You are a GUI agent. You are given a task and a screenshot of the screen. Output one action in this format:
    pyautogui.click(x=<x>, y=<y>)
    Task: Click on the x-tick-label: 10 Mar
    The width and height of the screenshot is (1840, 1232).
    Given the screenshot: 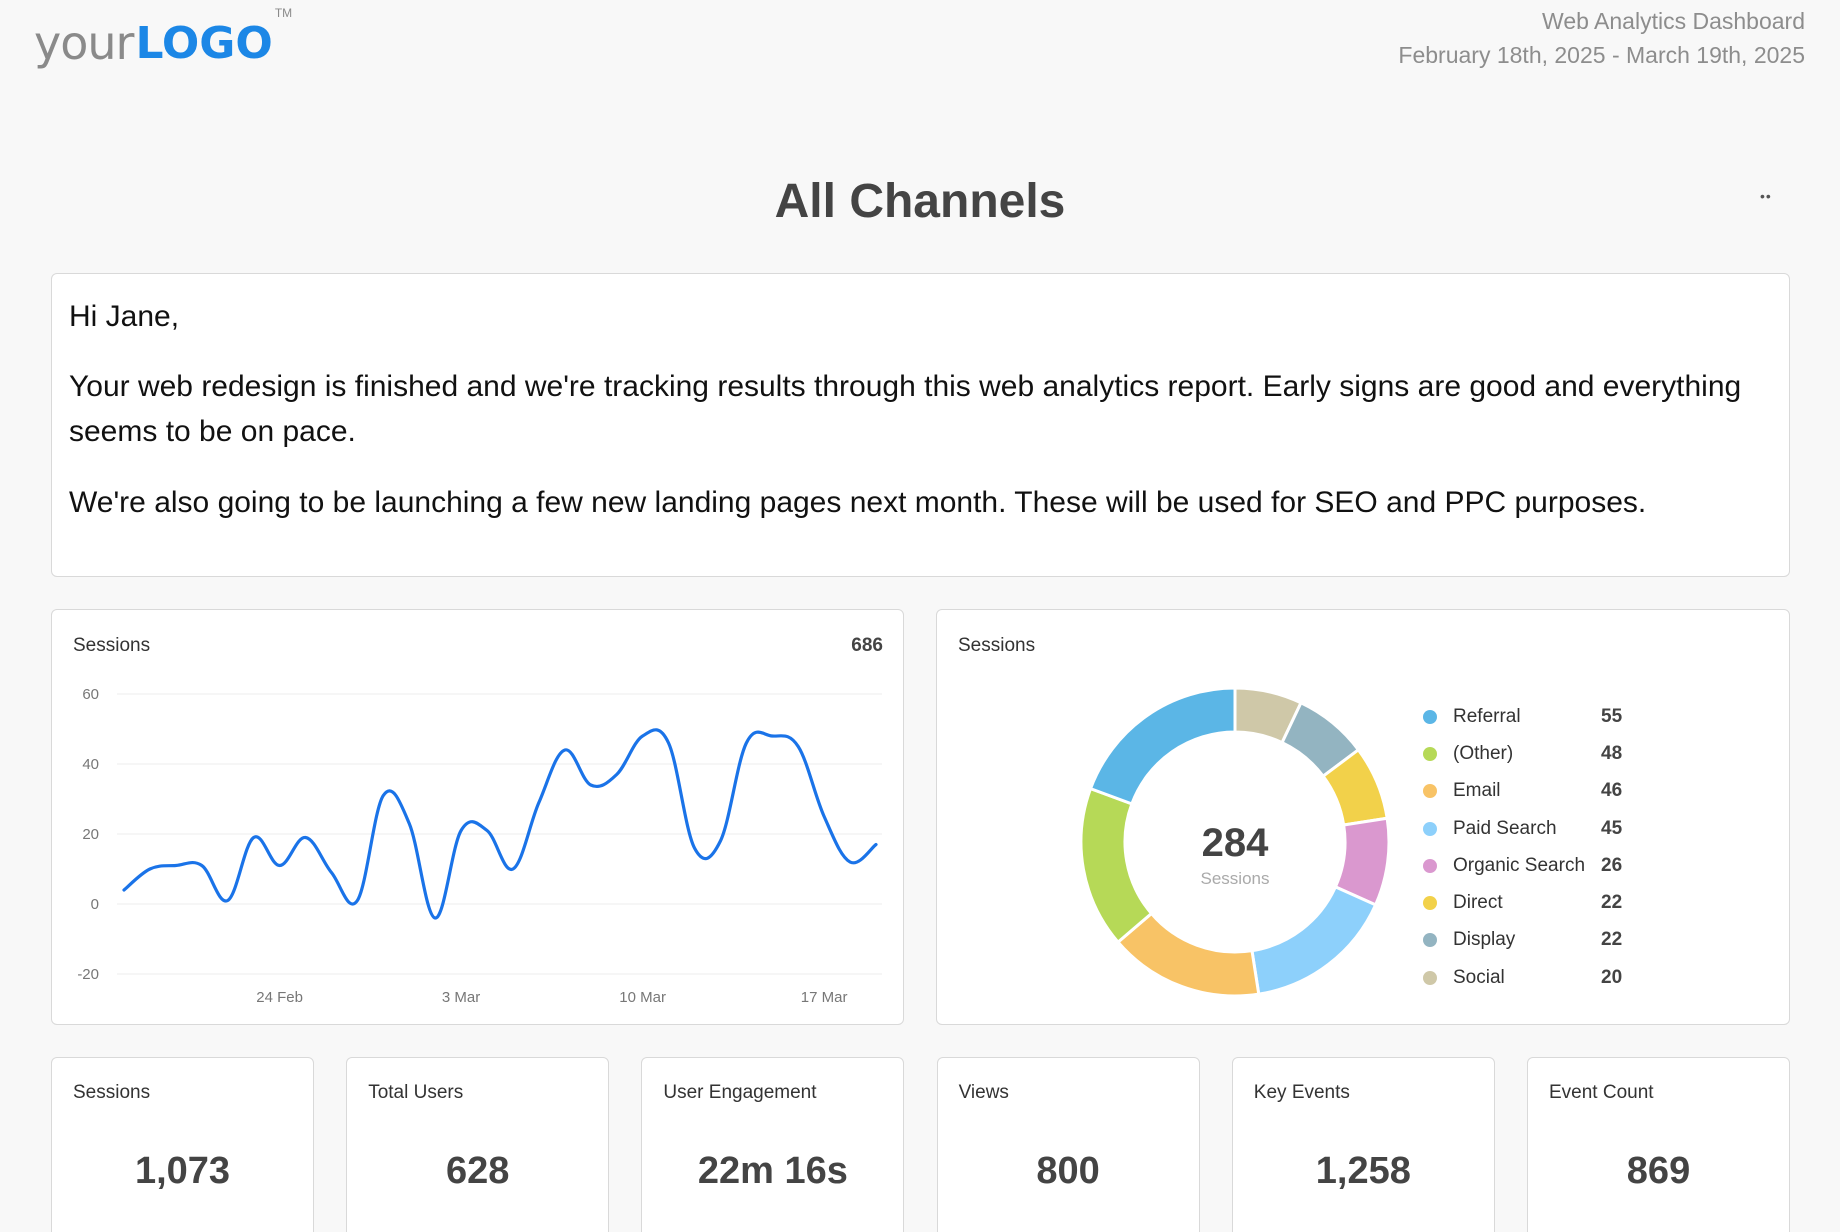 What is the action you would take?
    pyautogui.click(x=642, y=997)
    